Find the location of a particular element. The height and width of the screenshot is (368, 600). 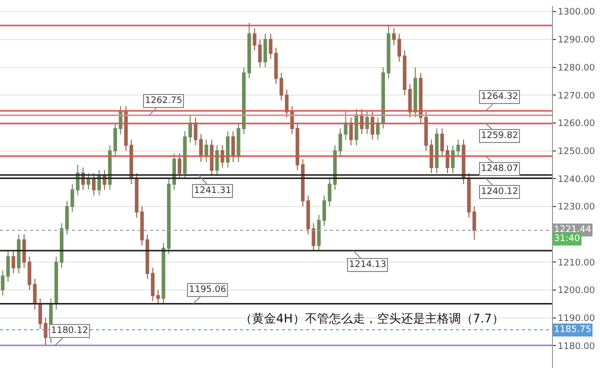

text: 31:40 is located at coordinates (567, 239).